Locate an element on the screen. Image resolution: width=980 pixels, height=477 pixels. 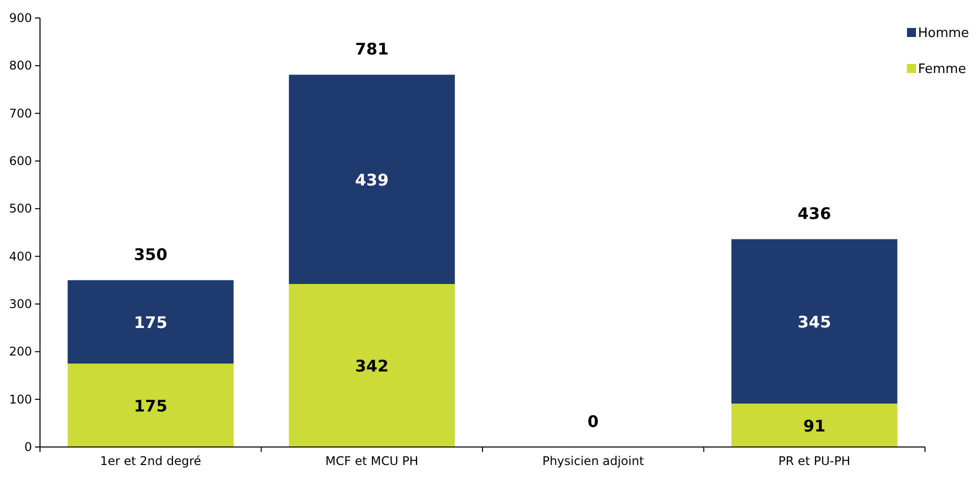
y-tick-label: 0 is located at coordinates (28, 447).